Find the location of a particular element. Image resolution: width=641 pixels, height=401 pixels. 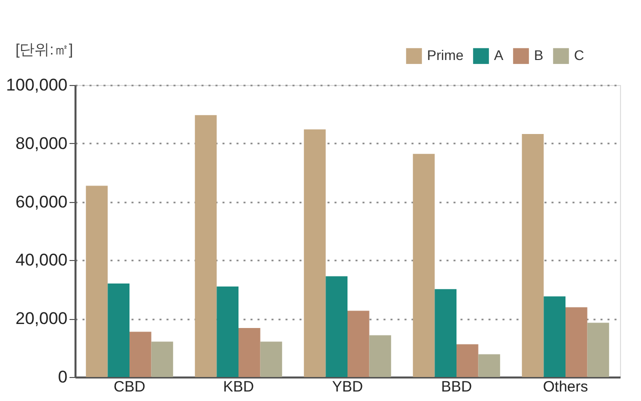

y-tick-label: 20,000 is located at coordinates (42, 318).